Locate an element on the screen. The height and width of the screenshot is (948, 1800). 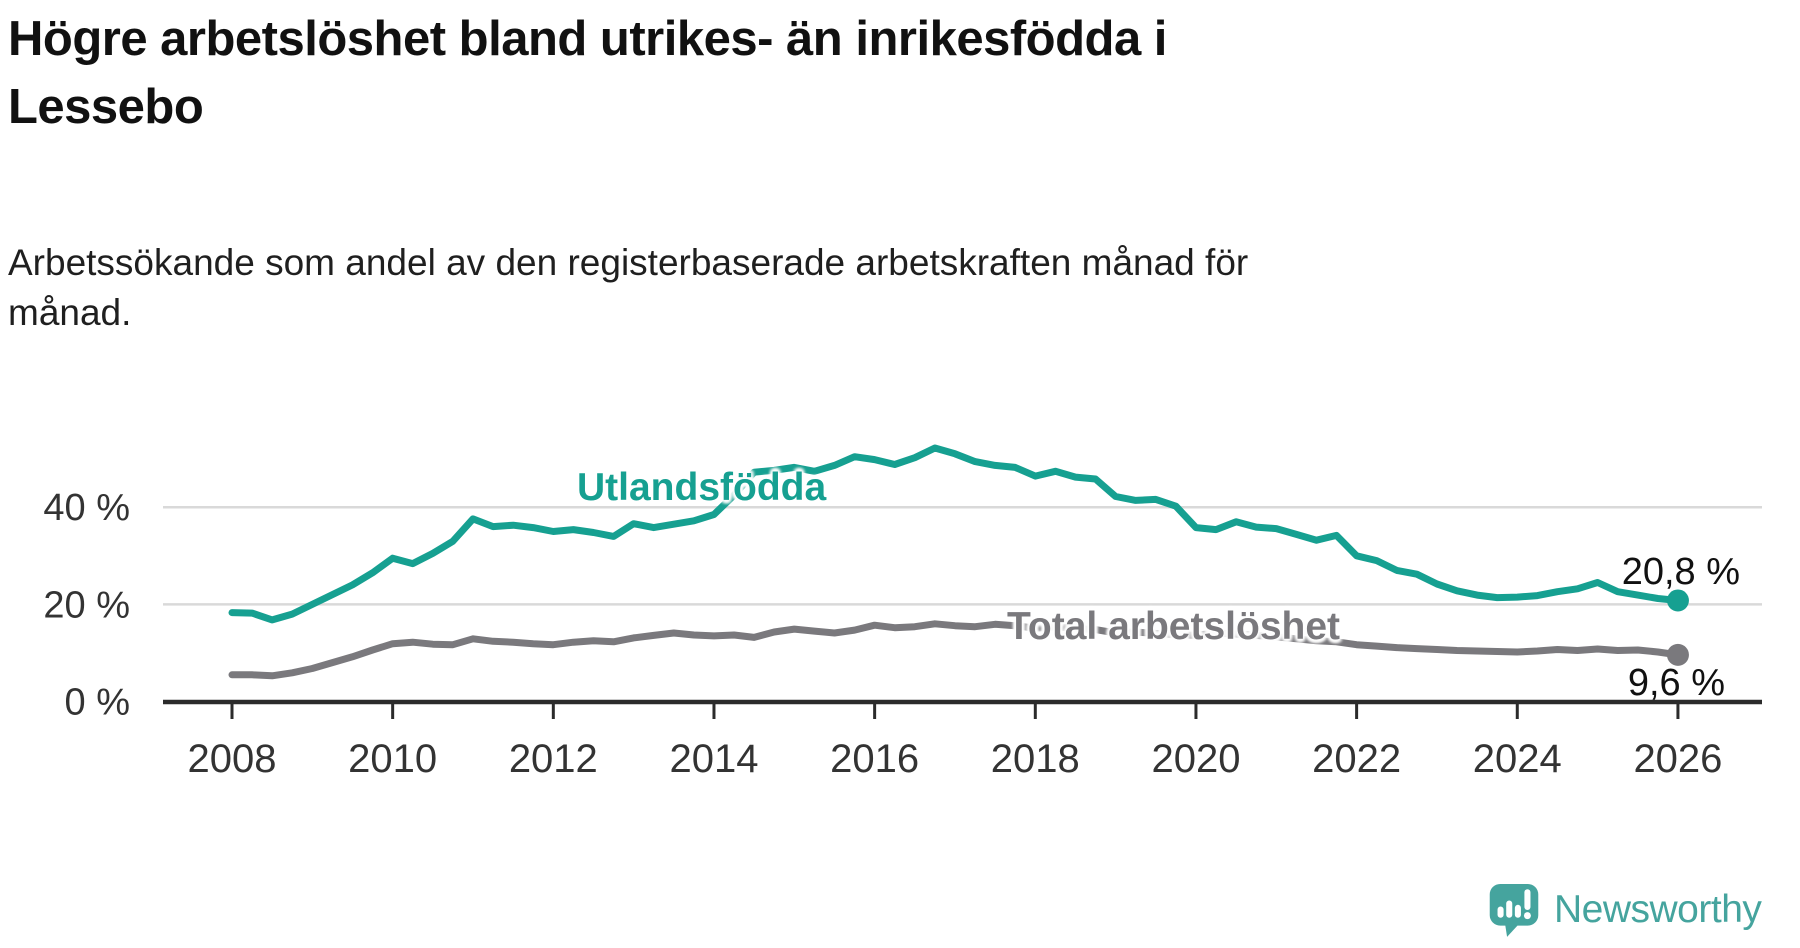
svg-text: 2012 is located at coordinates (553, 759).